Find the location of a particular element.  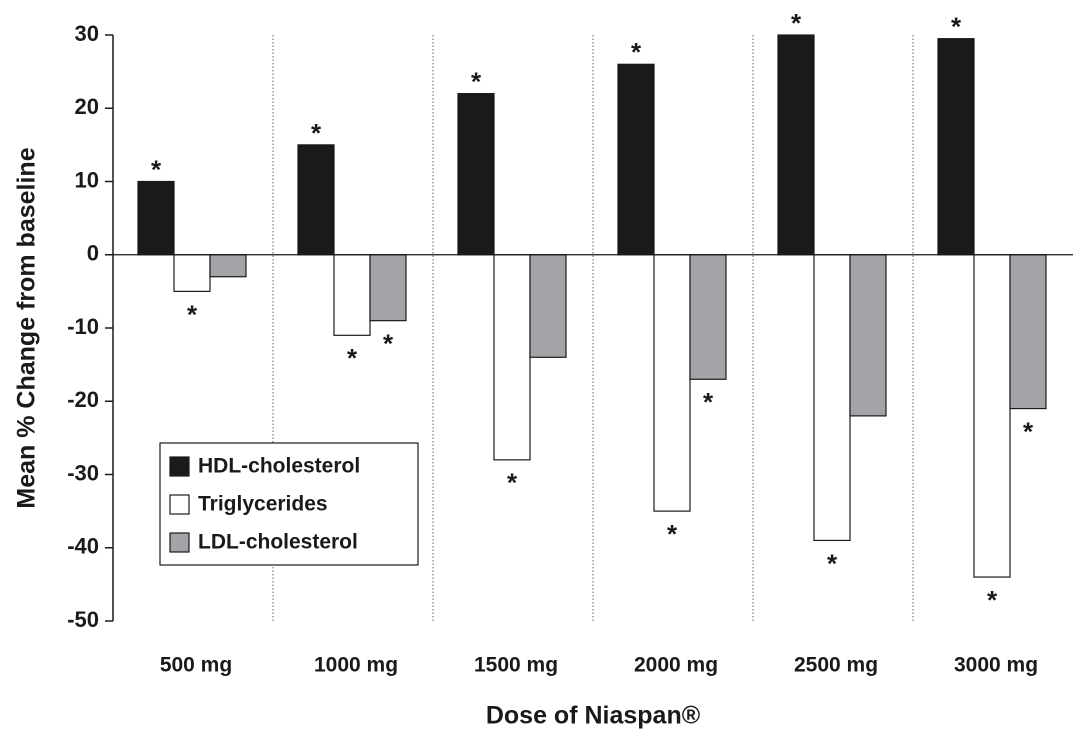

legend-box is located at coordinates (289, 504).